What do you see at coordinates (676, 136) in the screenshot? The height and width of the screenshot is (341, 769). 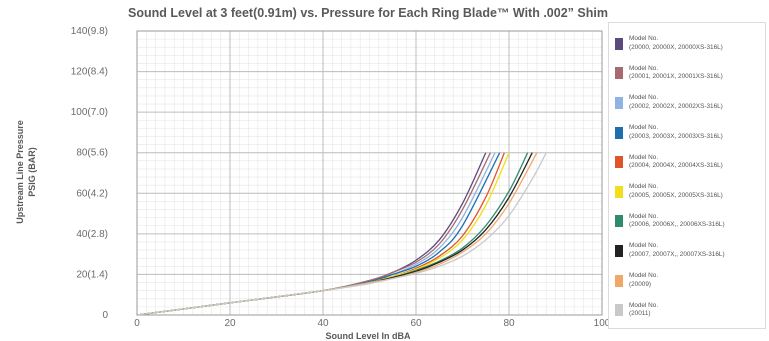 I see `legend-label-line2: (20003, 20003X, 20003XS-316L)` at bounding box center [676, 136].